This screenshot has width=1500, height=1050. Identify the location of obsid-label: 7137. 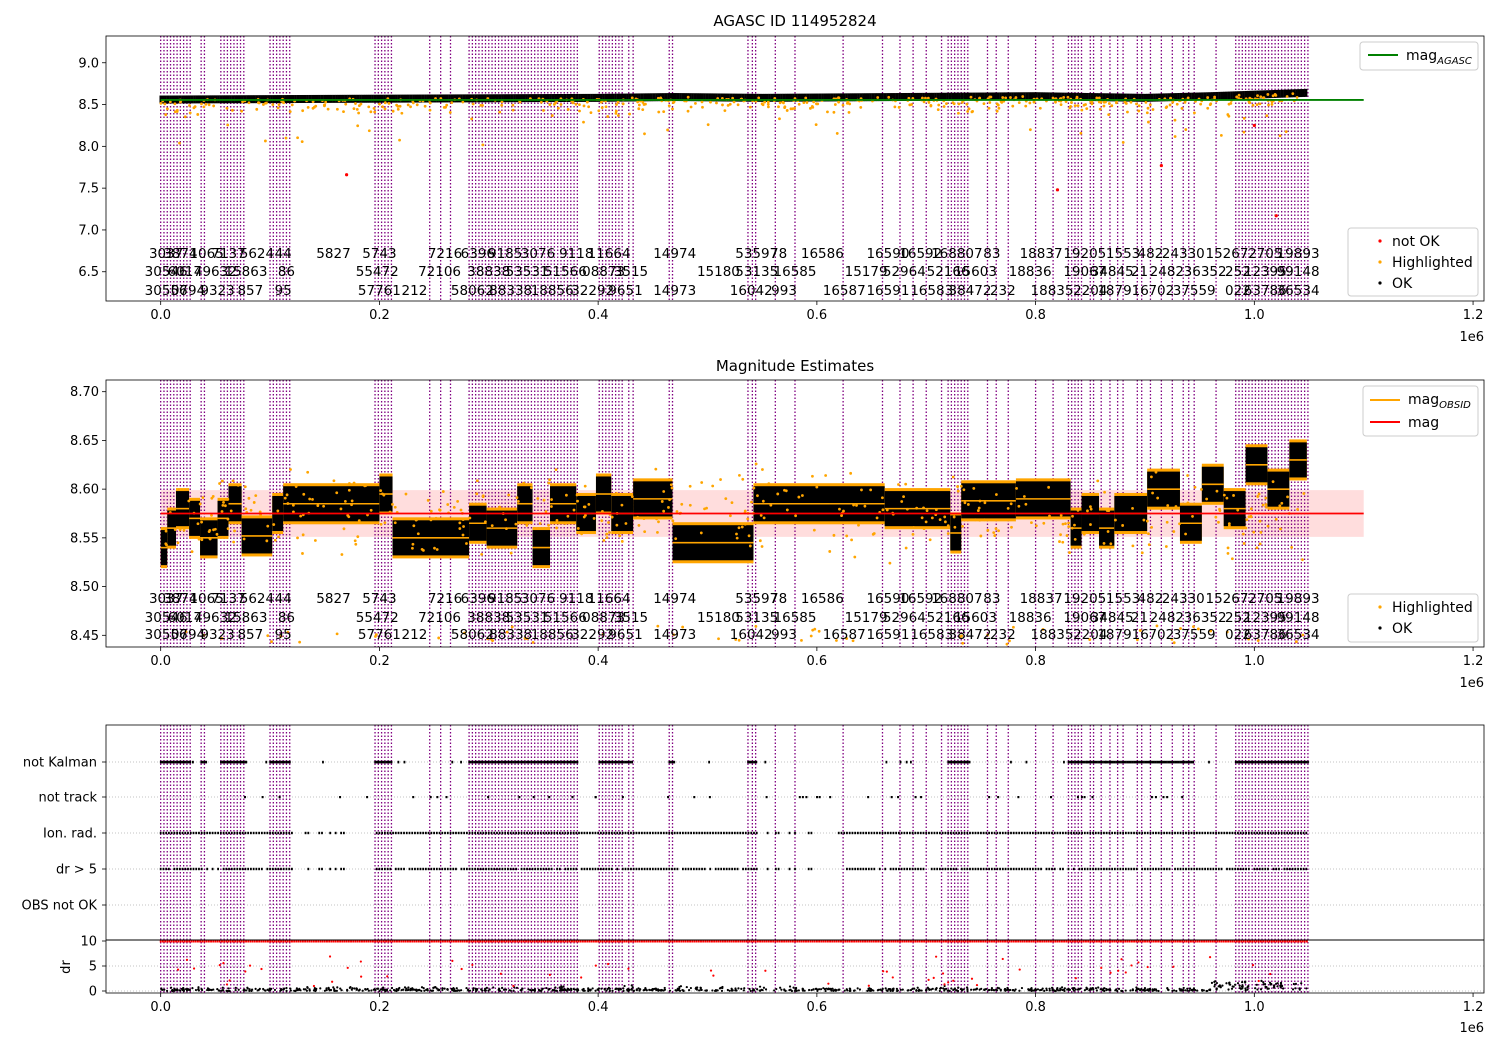
(228, 254).